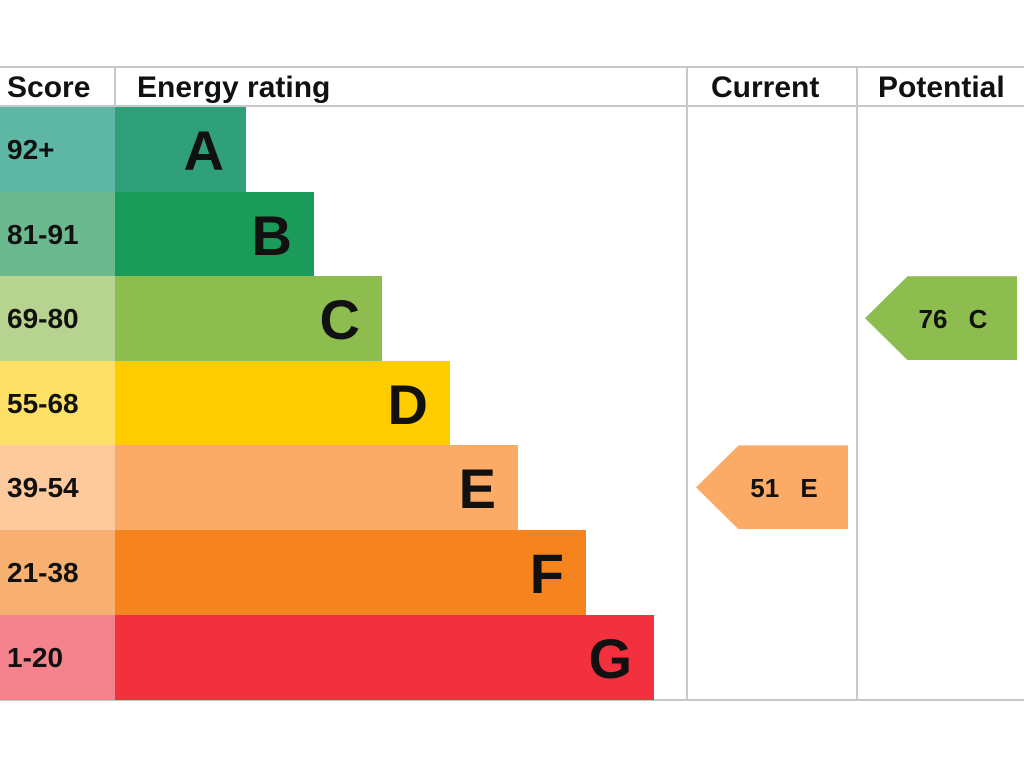 The height and width of the screenshot is (768, 1024). What do you see at coordinates (214, 234) in the screenshot?
I see `rating-bar-b: B` at bounding box center [214, 234].